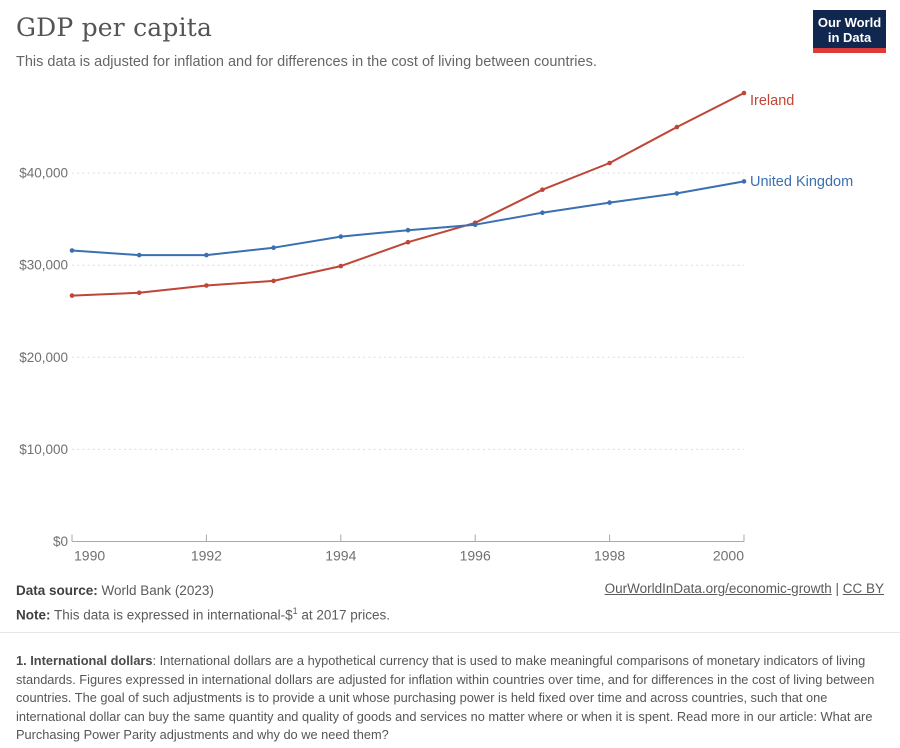 This screenshot has width=900, height=748. Describe the element at coordinates (206, 556) in the screenshot. I see `x-axis-tick-label: 1992` at that location.